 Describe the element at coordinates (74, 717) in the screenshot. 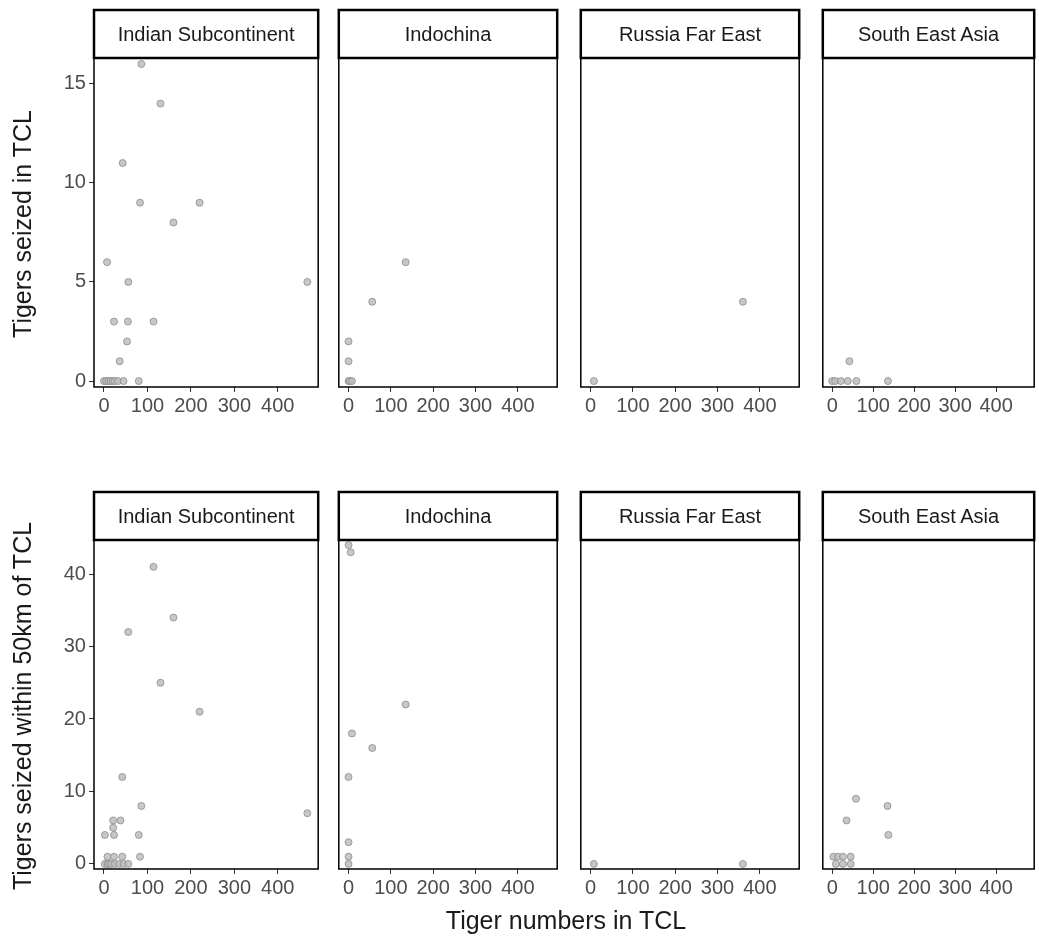

I see `y-tick-label: 20` at that location.